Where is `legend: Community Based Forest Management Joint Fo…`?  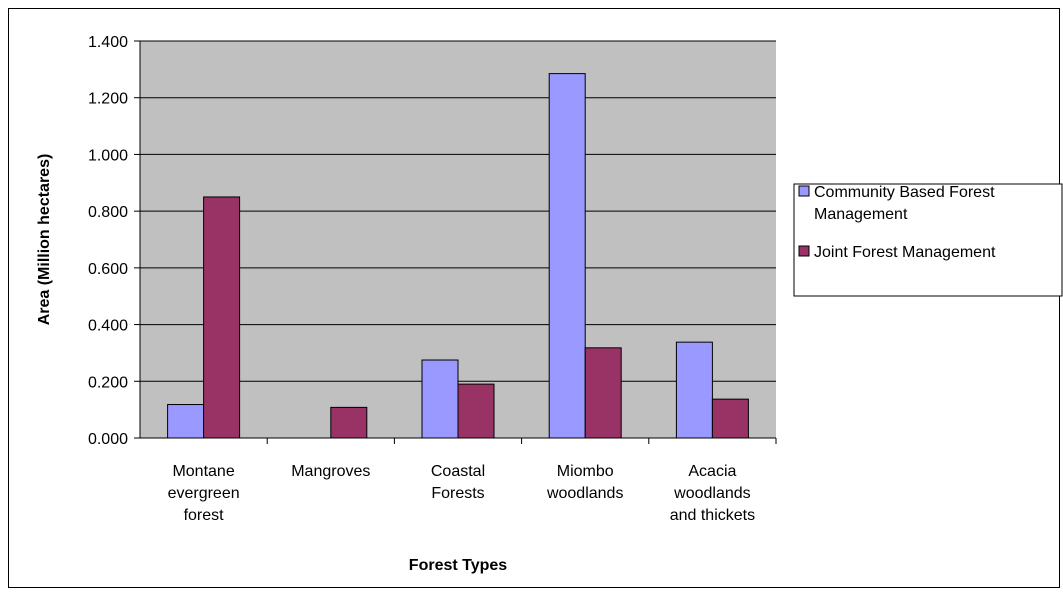 legend: Community Based Forest Management Joint Fo… is located at coordinates (928, 240).